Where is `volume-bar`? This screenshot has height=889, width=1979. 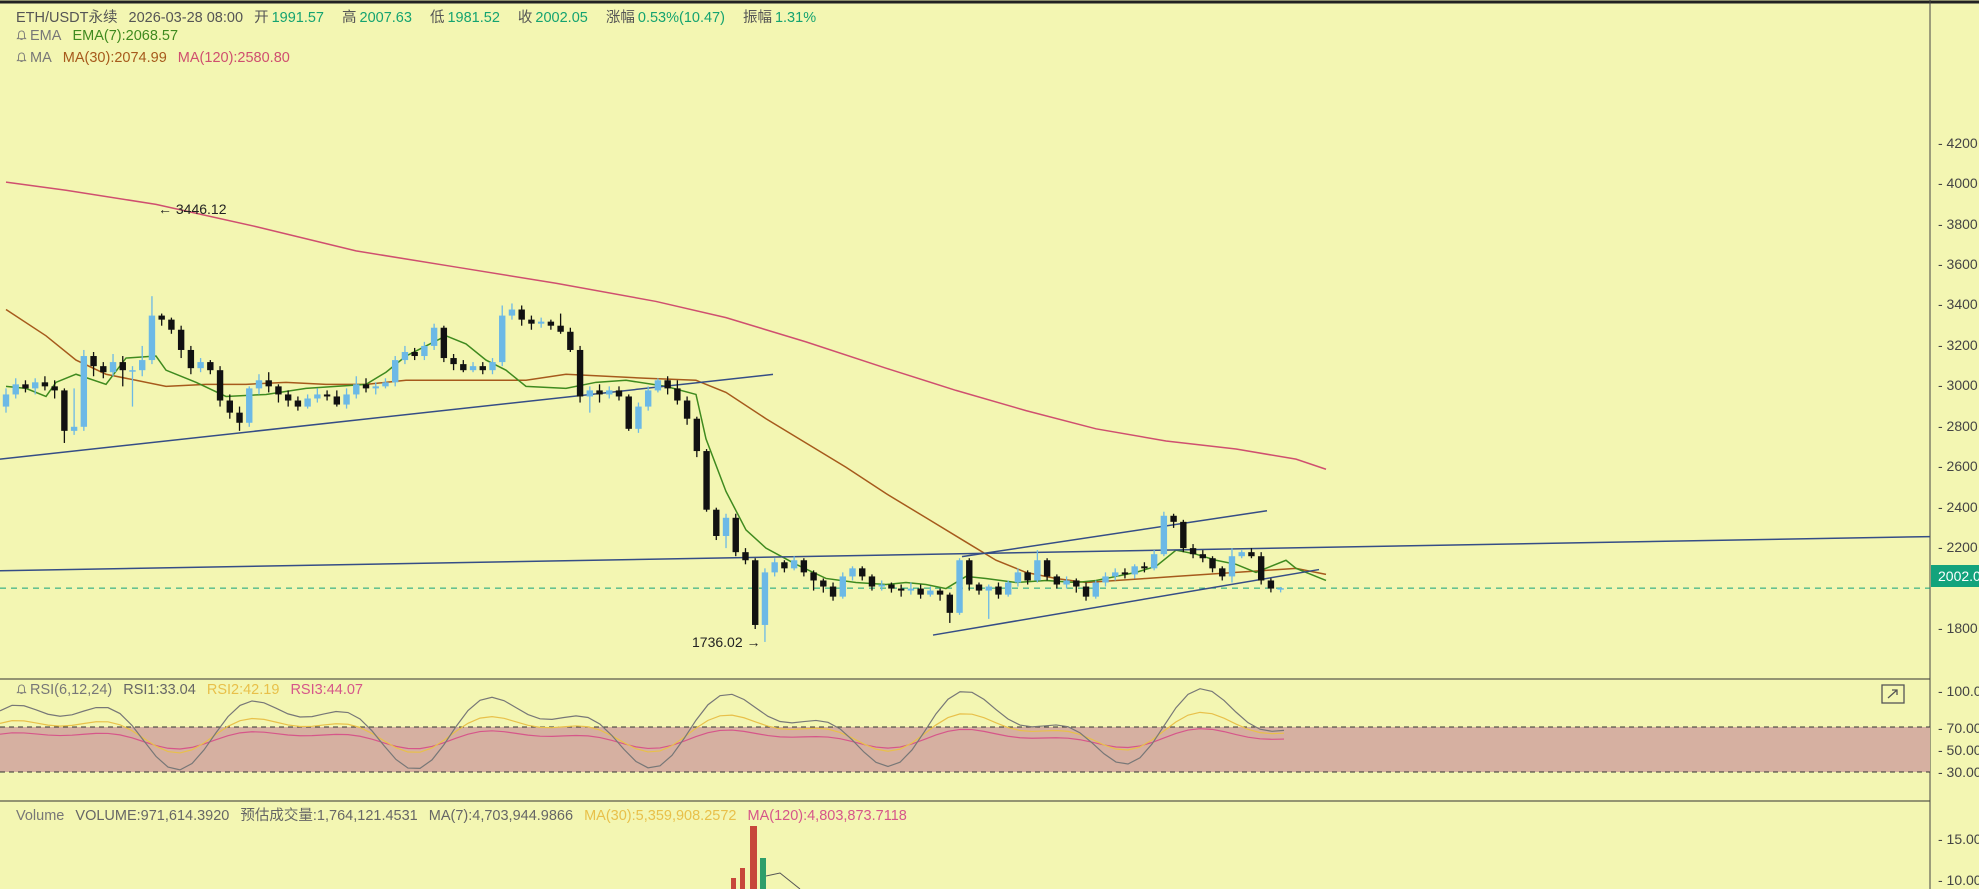
volume-bar is located at coordinates (753, 857).